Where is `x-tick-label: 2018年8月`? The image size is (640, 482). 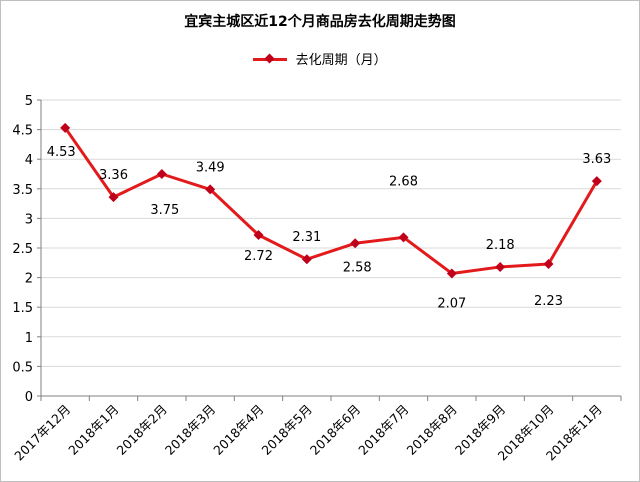
x-tick-label: 2018年8月 is located at coordinates (432, 430).